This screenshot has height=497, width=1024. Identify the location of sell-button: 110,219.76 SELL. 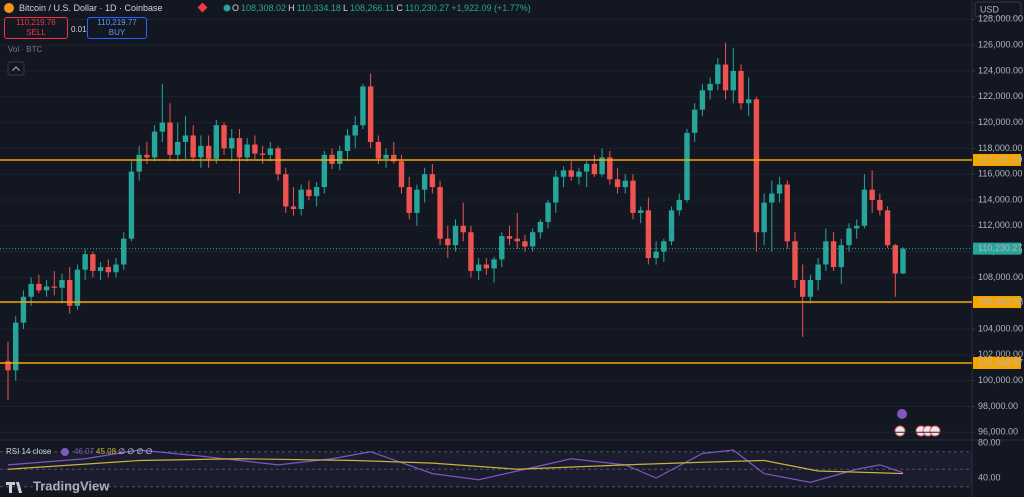
(36, 28).